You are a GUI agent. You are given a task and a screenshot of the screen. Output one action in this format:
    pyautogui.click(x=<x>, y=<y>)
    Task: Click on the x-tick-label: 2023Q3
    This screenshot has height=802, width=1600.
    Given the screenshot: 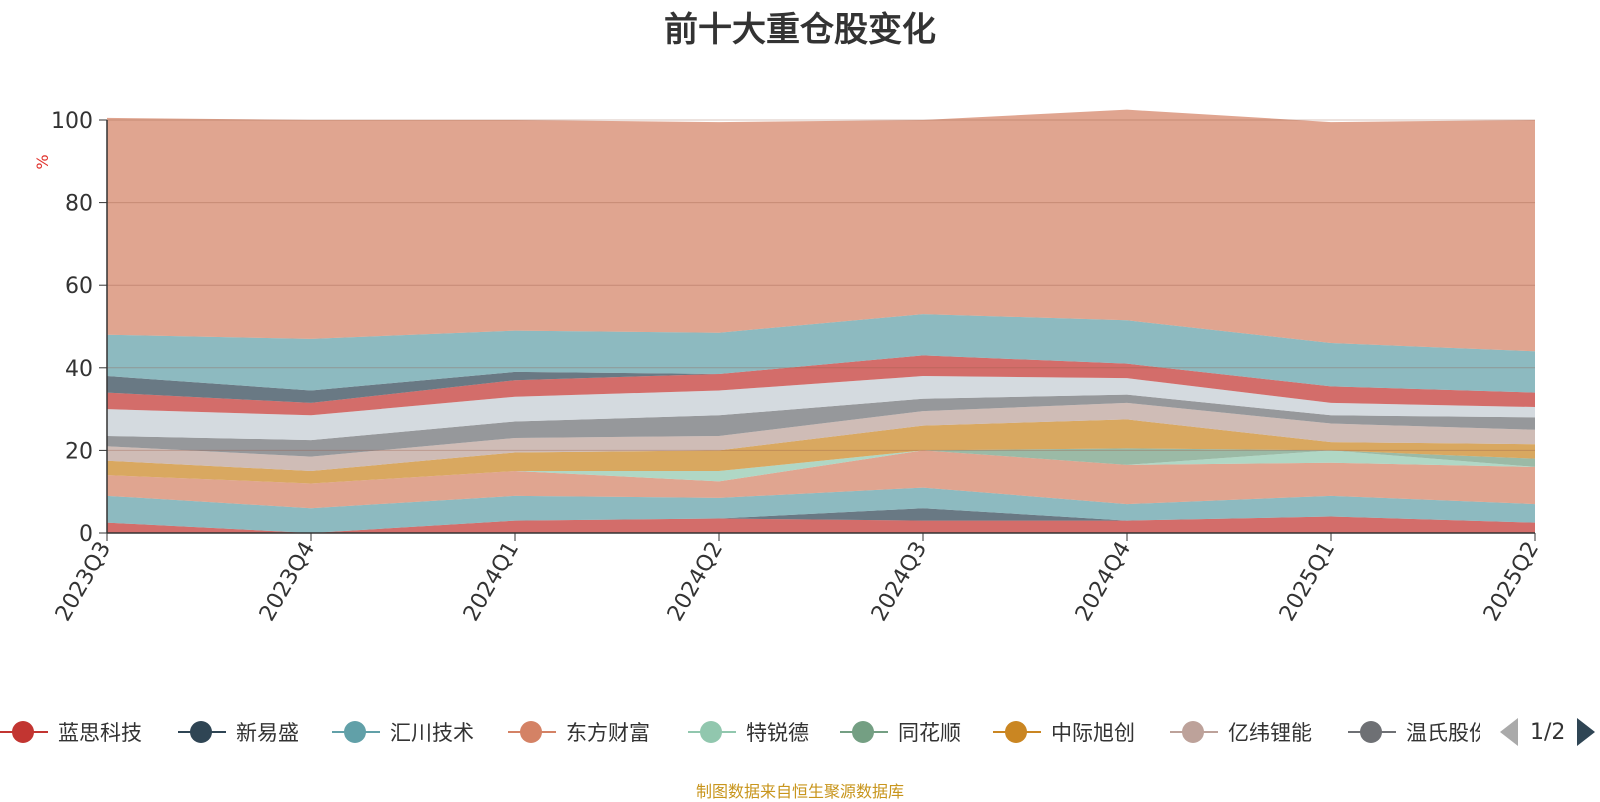 What is the action you would take?
    pyautogui.click(x=83, y=582)
    